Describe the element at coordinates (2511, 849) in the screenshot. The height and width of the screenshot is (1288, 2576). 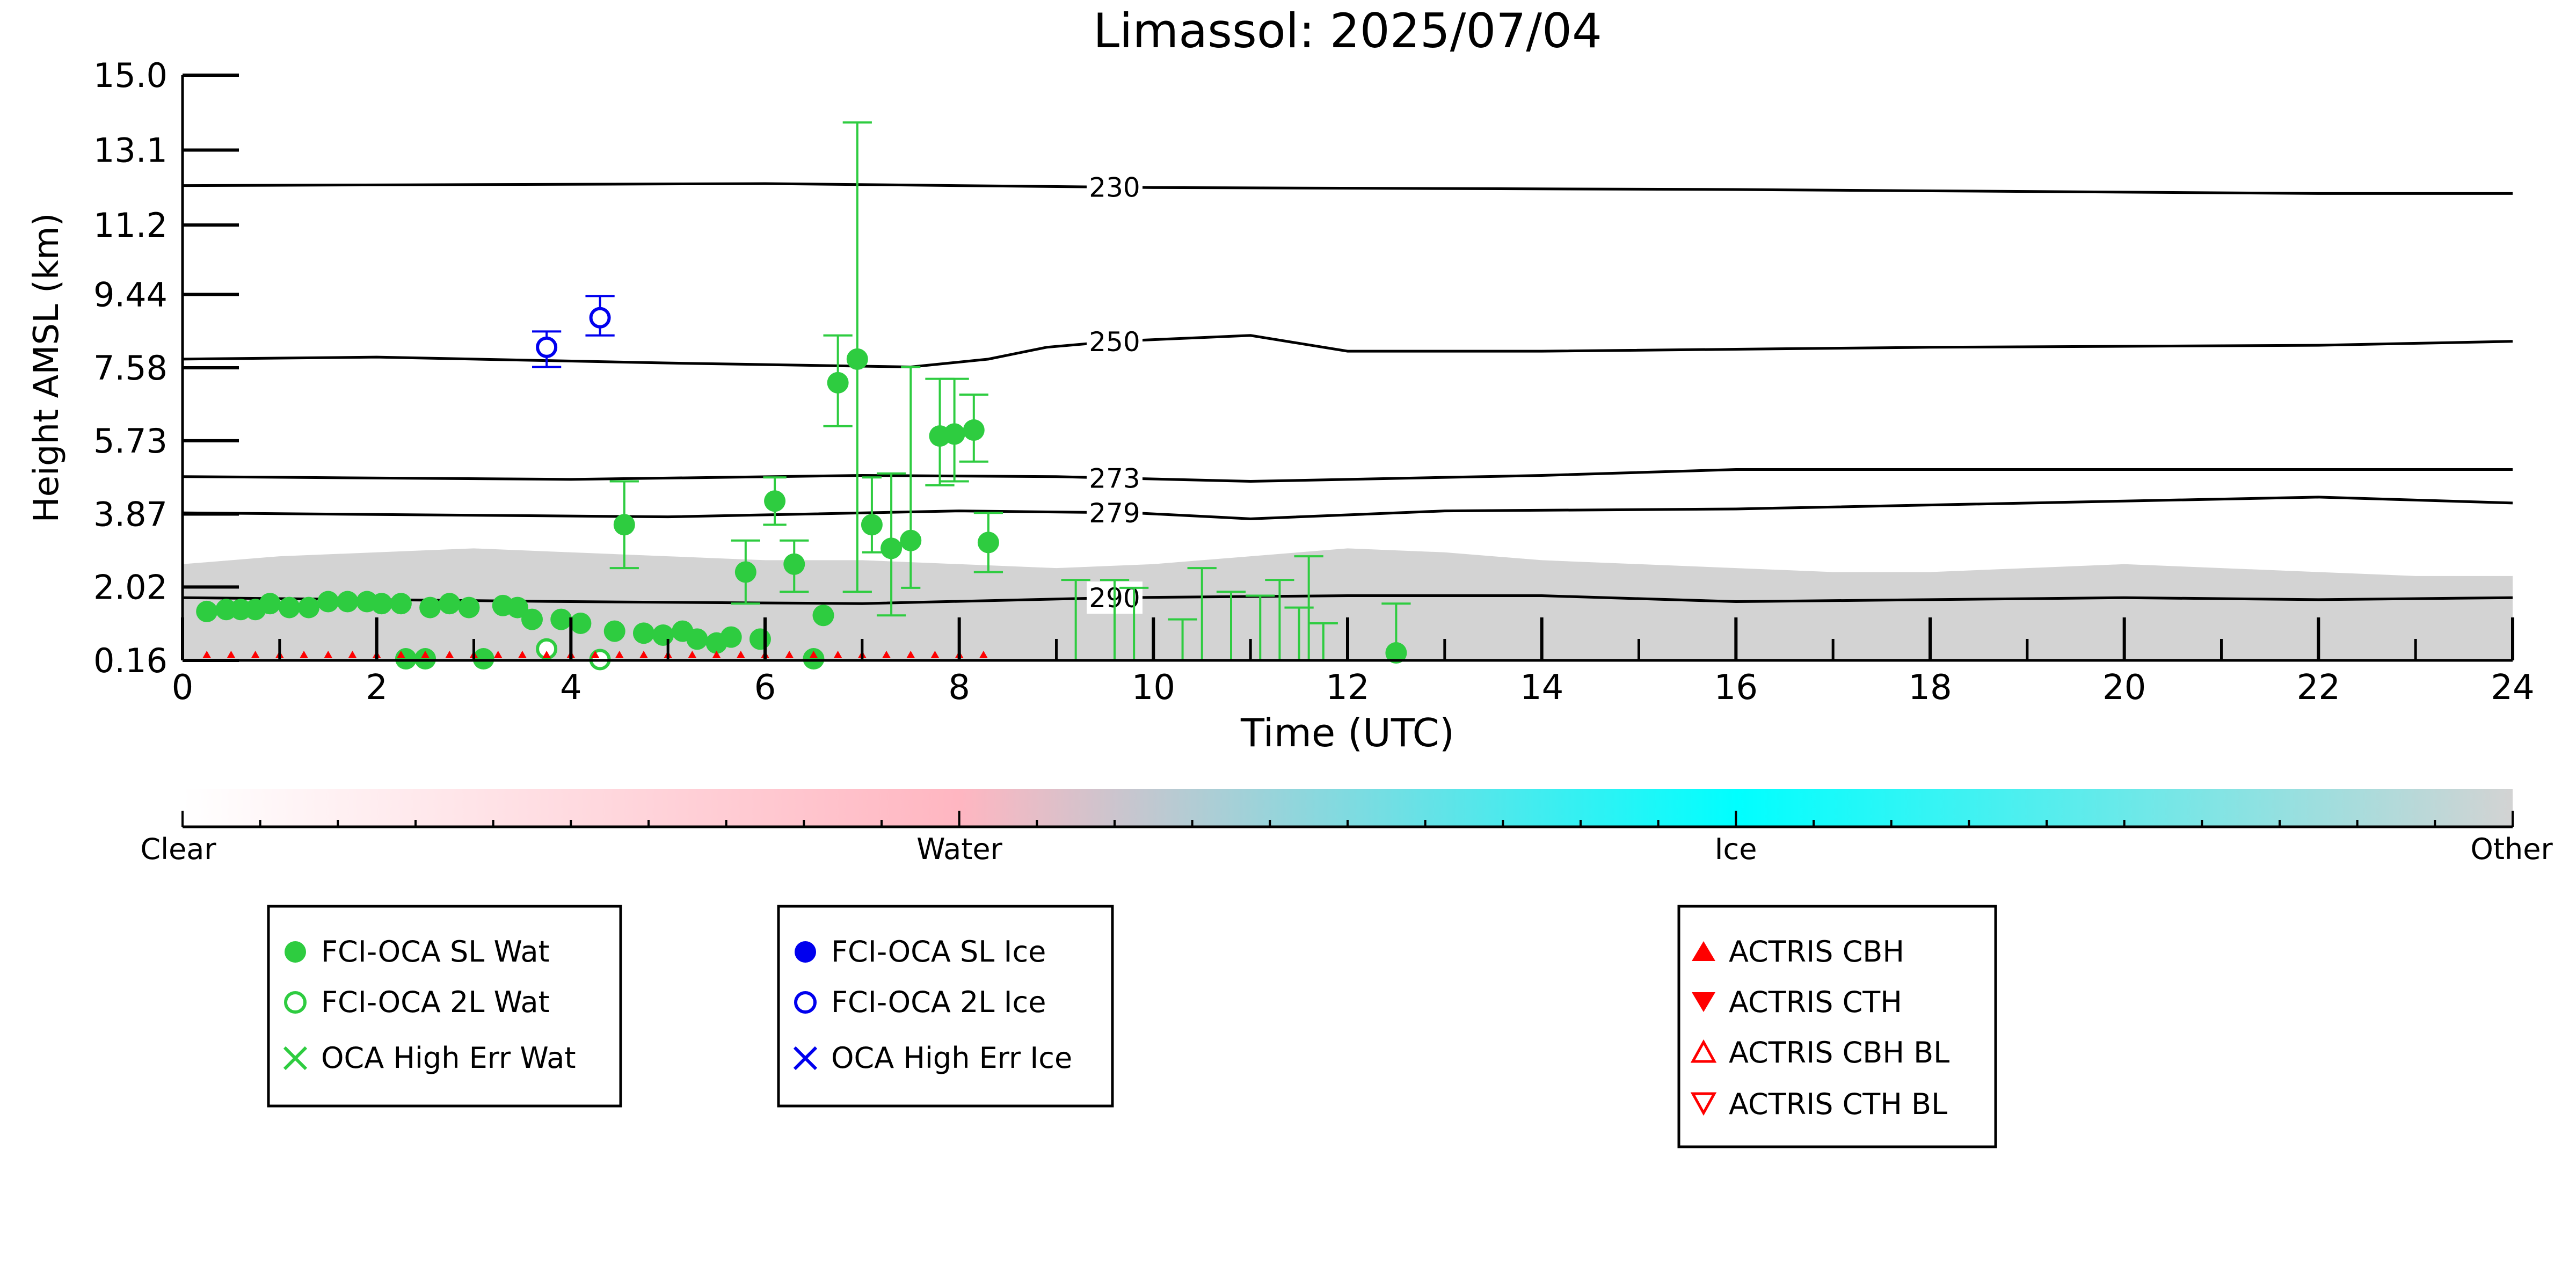
I see `colorbar-label-other: Other` at that location.